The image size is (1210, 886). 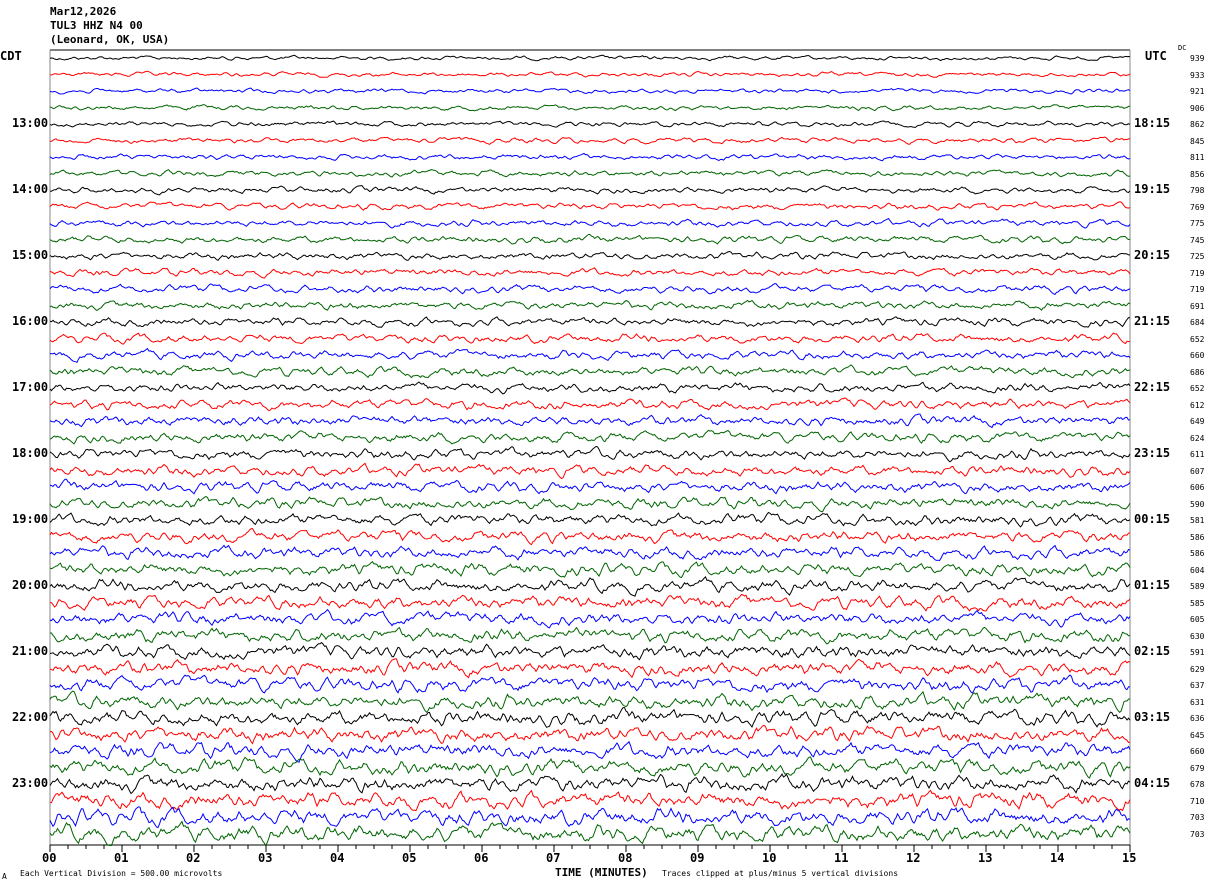 What do you see at coordinates (30, 717) in the screenshot?
I see `left-hour-label: 22:00` at bounding box center [30, 717].